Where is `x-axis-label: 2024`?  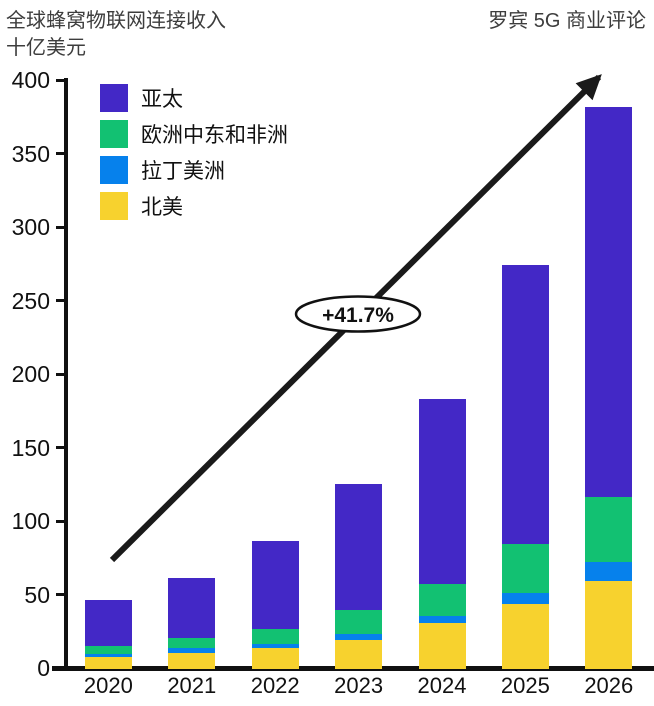
x-axis-label: 2024 is located at coordinates (442, 685).